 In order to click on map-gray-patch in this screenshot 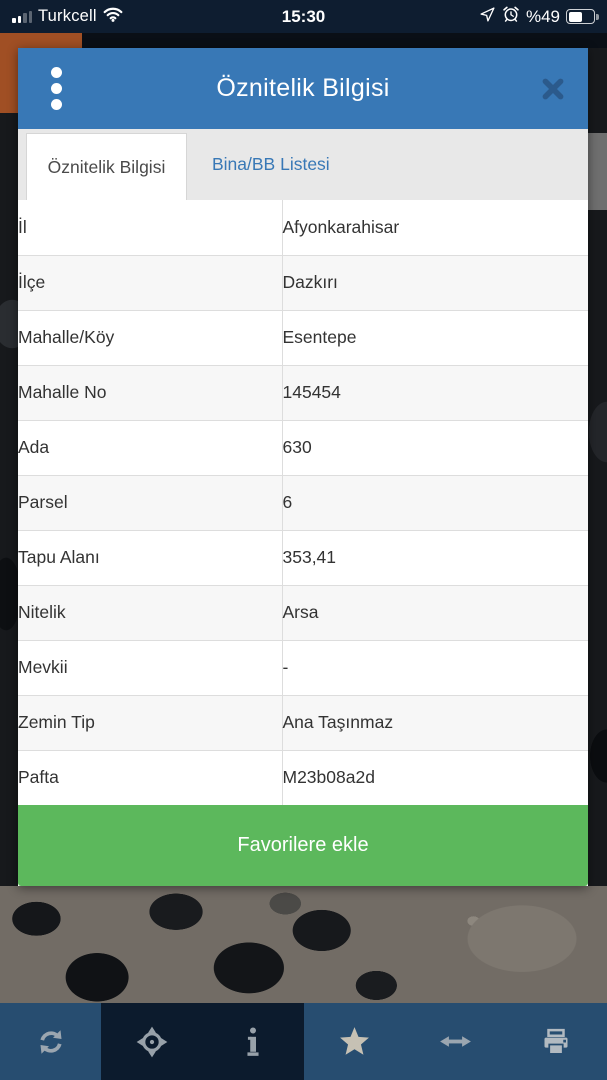, I will do `click(597, 171)`.